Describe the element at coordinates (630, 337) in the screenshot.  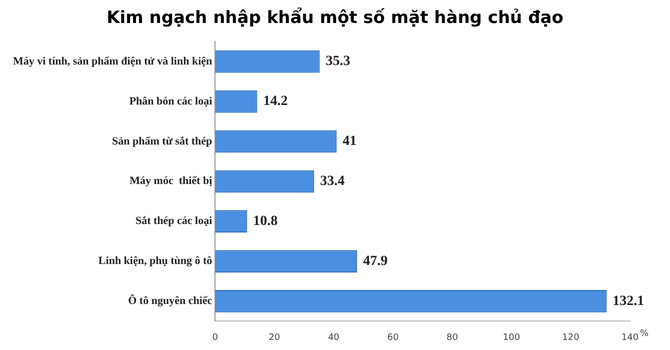
I see `x-tick-label: 140` at that location.